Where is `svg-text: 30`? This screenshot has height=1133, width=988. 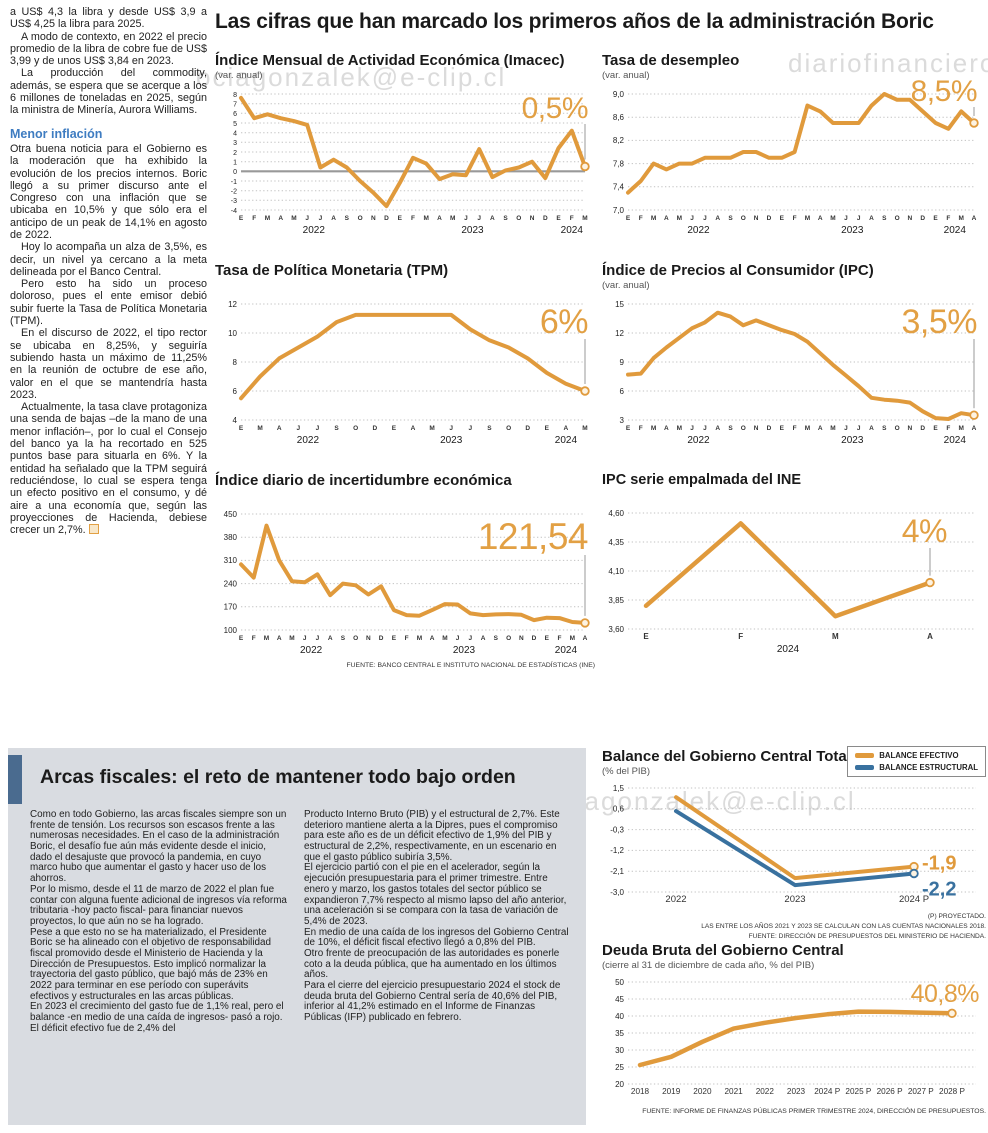
svg-text: 30 is located at coordinates (619, 1050).